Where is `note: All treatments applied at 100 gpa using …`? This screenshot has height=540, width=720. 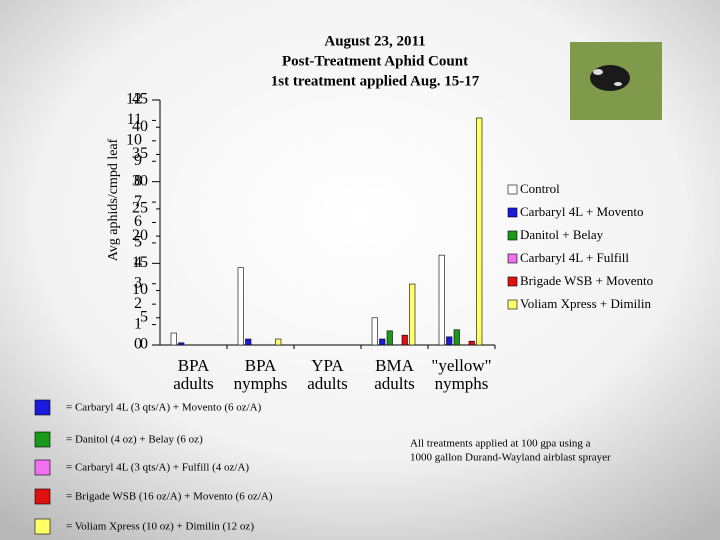
note: All treatments applied at 100 gpa using … is located at coordinates (500, 444).